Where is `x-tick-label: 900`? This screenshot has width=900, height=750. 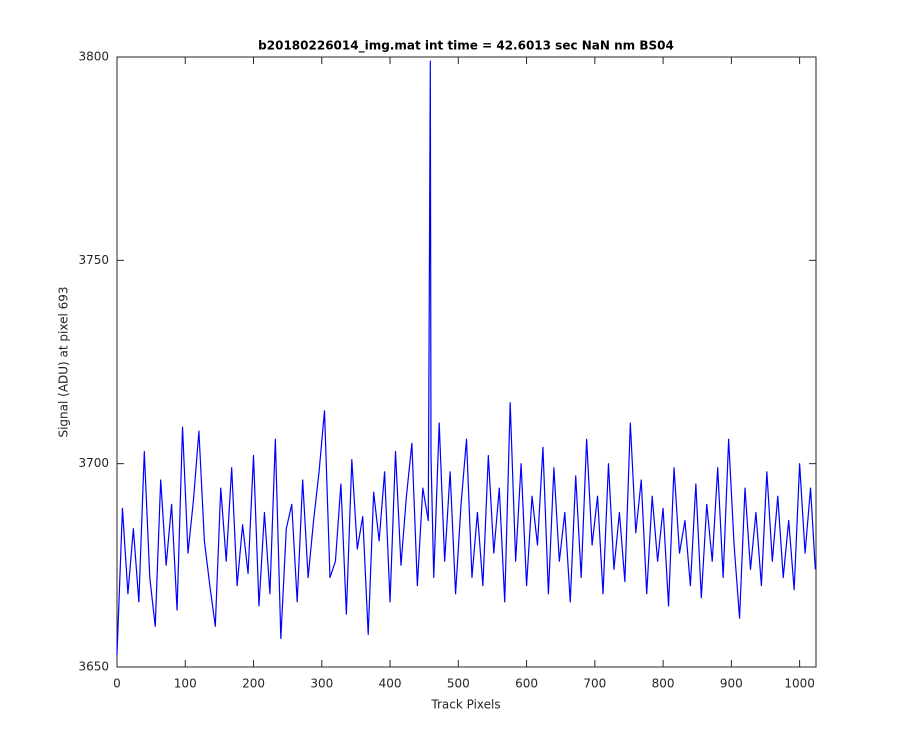
x-tick-label: 900 is located at coordinates (731, 684).